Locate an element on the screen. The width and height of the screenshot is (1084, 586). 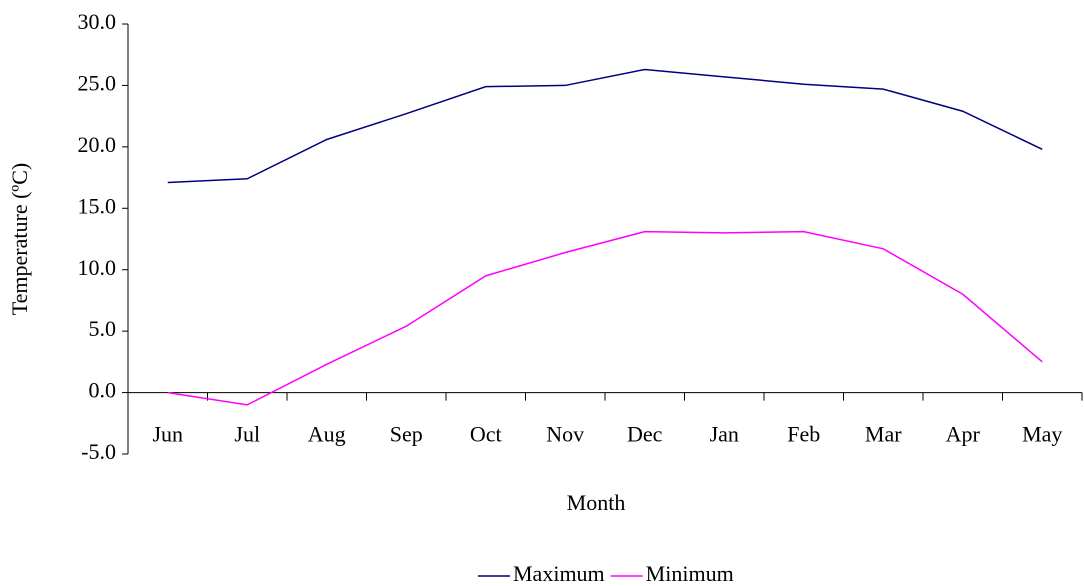
x-tick-label: Nov is located at coordinates (565, 434).